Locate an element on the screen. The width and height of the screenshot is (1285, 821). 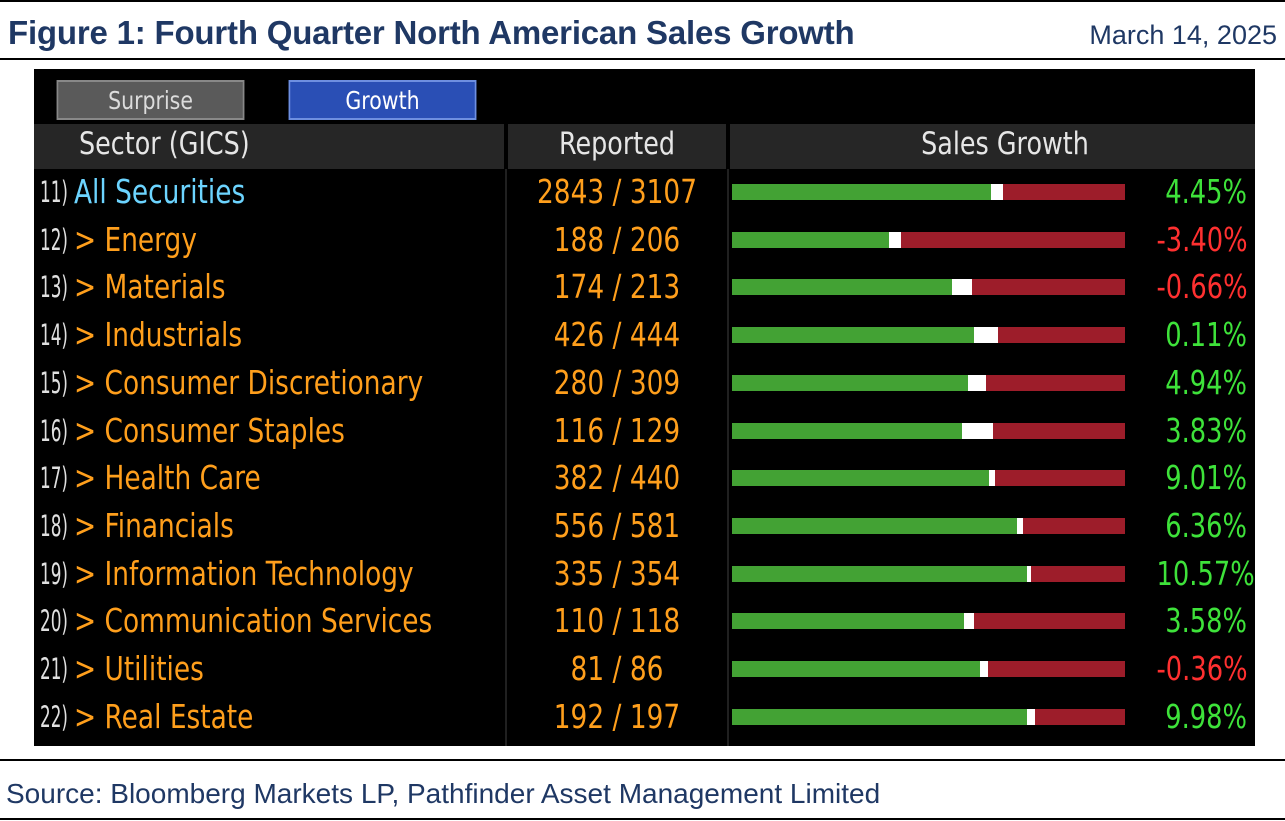
row-number: 18) is located at coordinates (54, 525).